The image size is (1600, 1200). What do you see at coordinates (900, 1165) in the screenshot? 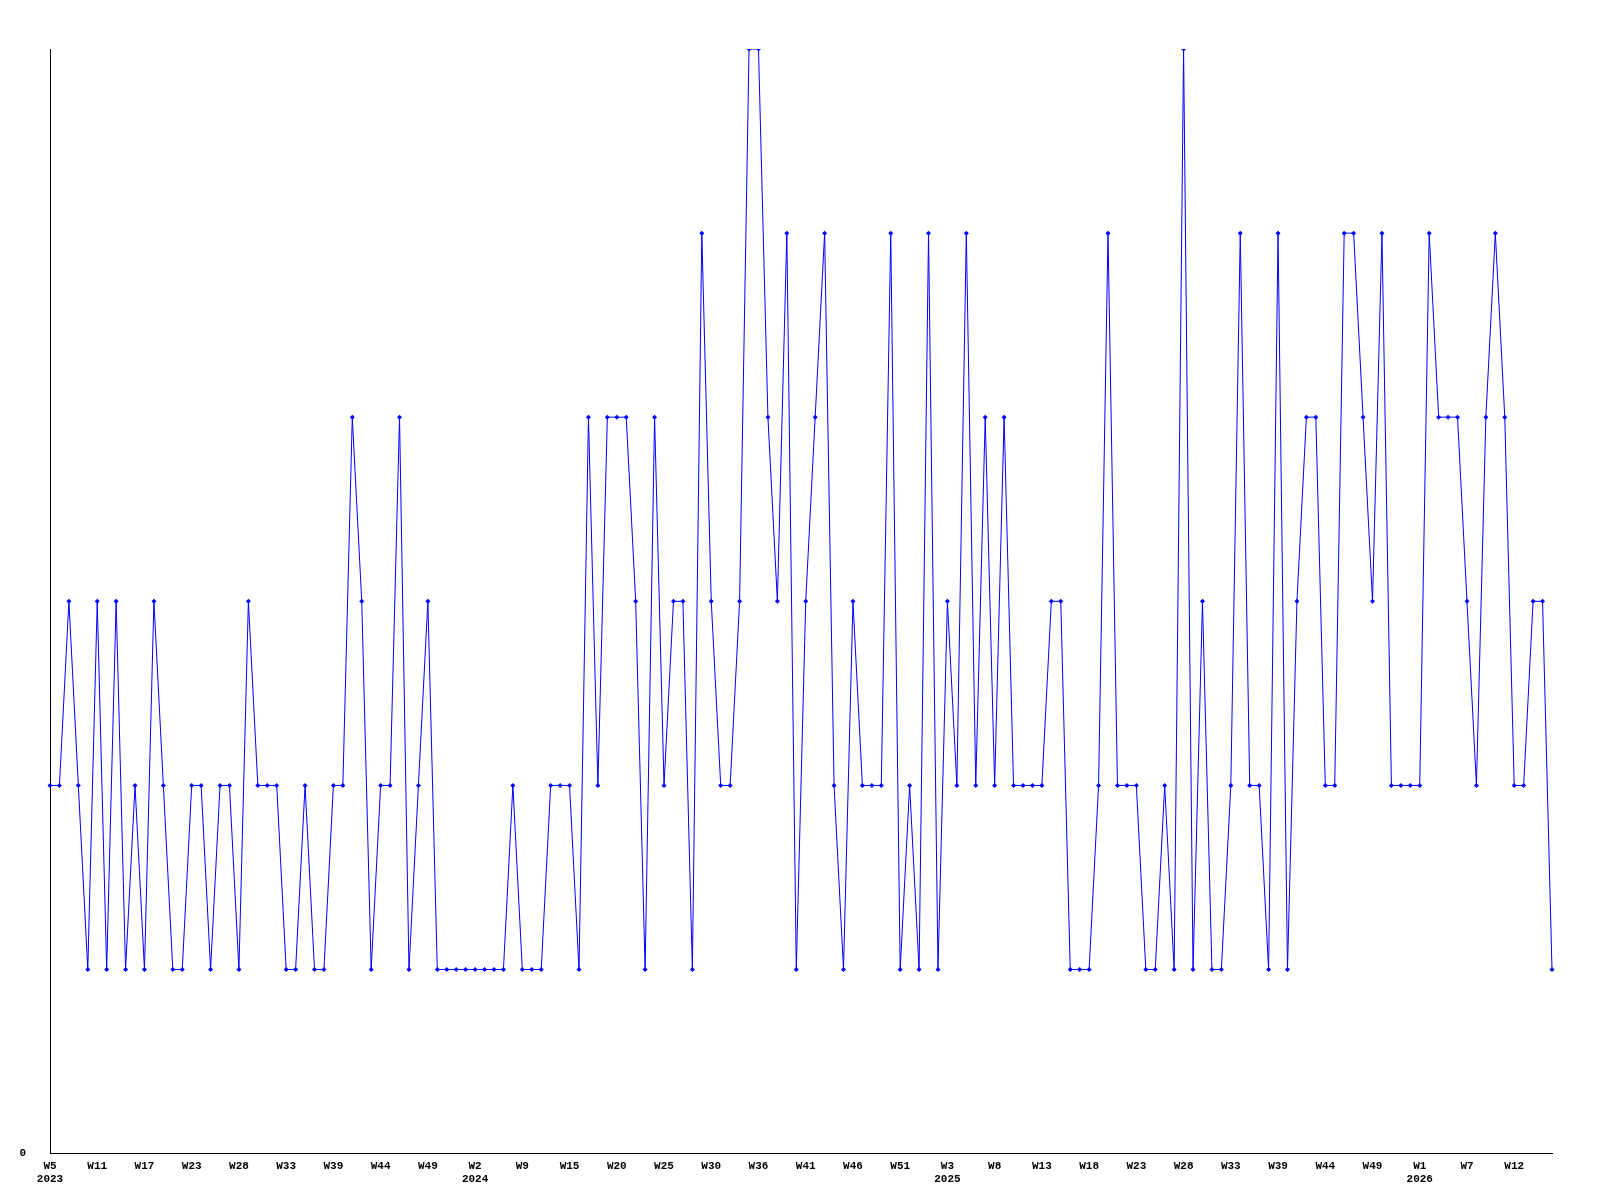
I see `x-tick-label: W51` at bounding box center [900, 1165].